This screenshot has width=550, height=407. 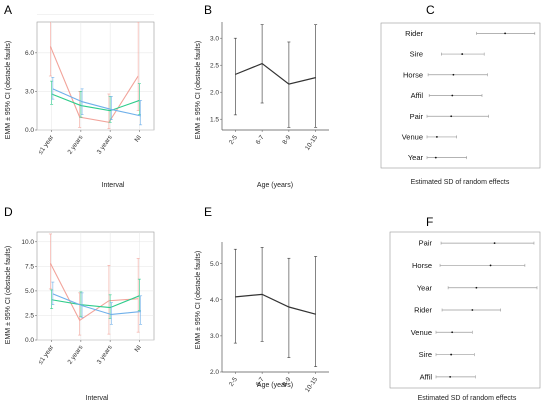 I want to click on panel-label: B, so click(x=208, y=10).